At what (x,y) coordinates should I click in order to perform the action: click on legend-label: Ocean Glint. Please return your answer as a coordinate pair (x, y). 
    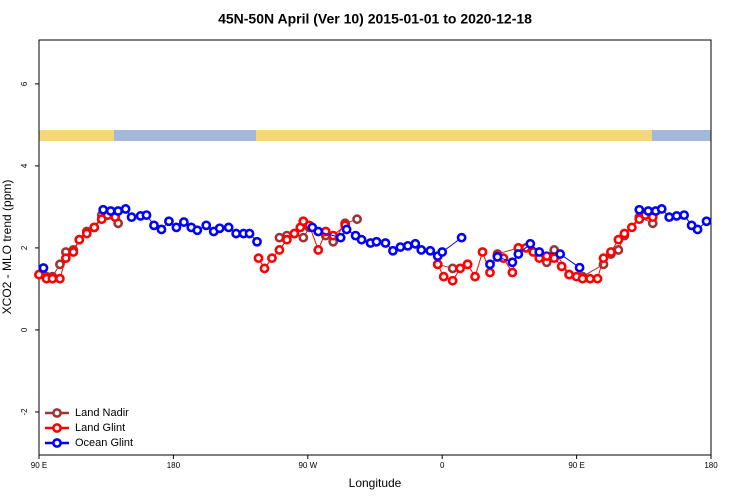
    Looking at the image, I should click on (104, 443).